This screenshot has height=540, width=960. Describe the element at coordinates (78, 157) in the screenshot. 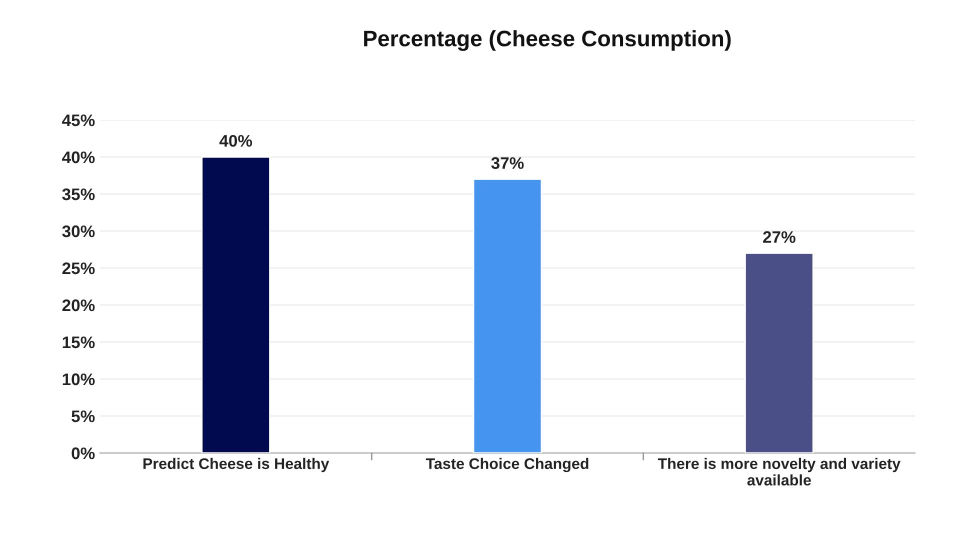

I see `y-tick-label: 40%` at that location.